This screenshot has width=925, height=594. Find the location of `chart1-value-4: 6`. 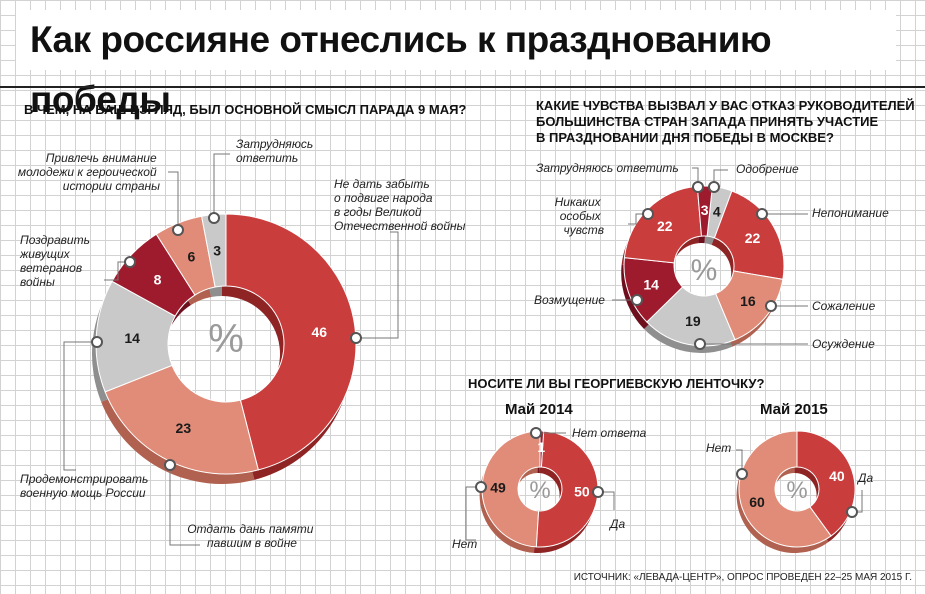

chart1-value-4: 6 is located at coordinates (191, 257).